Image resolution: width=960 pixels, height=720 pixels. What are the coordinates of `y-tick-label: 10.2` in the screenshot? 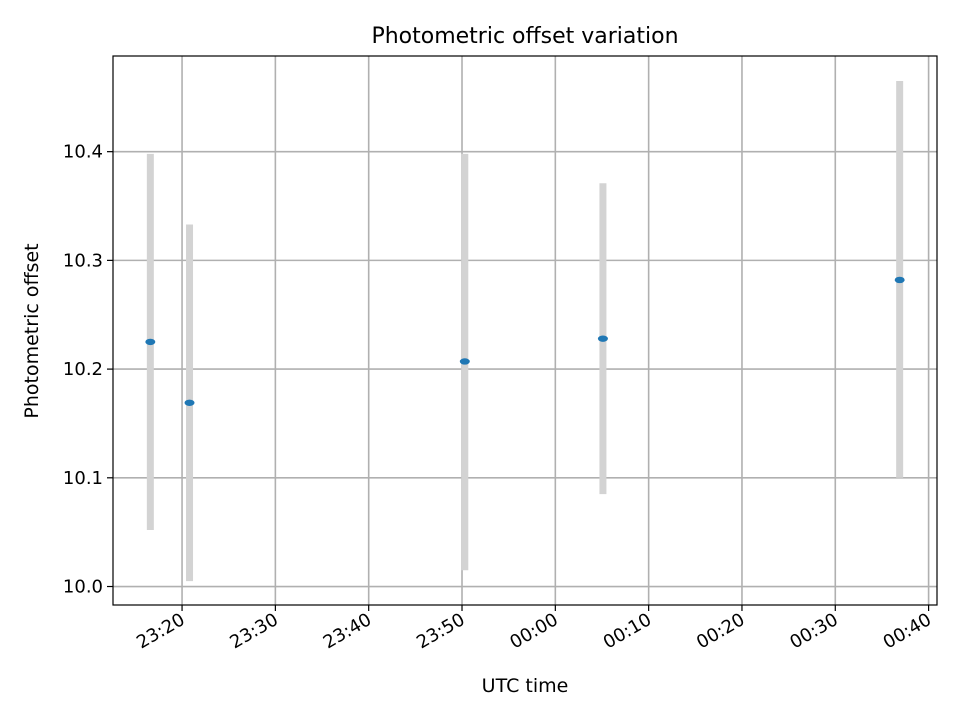 It's located at (83, 369).